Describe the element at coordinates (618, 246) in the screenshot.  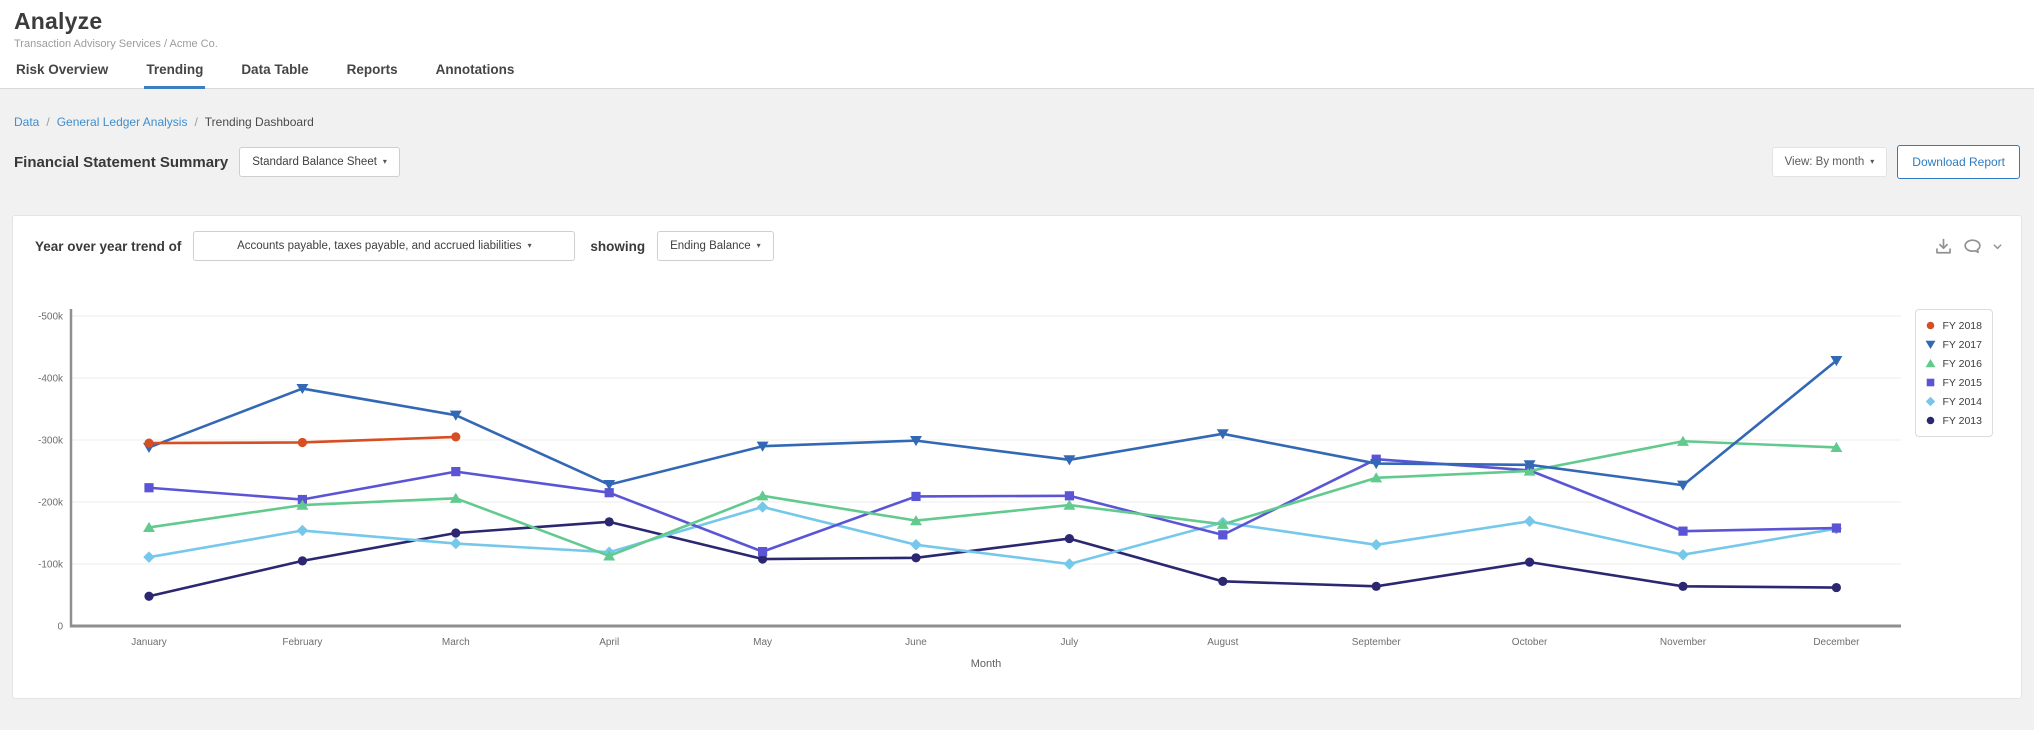
I see `showing-label: showing` at that location.